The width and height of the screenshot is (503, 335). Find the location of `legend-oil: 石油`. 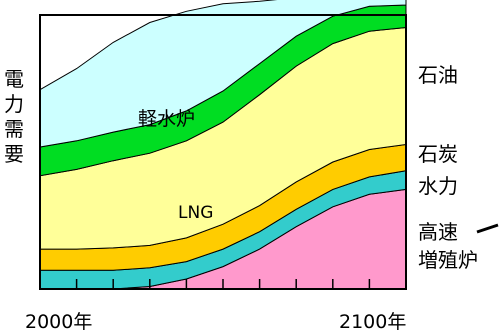

legend-oil: 石油 is located at coordinates (438, 75).